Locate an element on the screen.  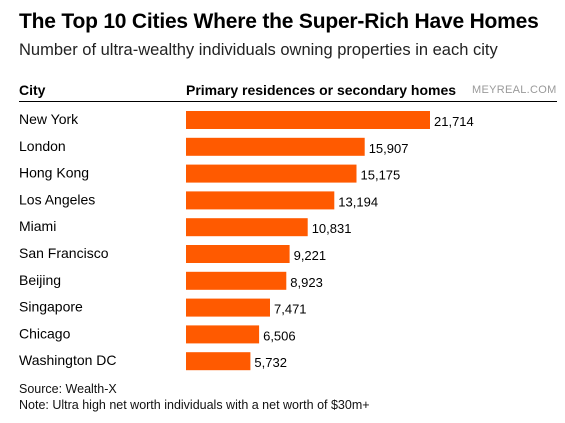
category-label: Washington DC is located at coordinates (68, 360).